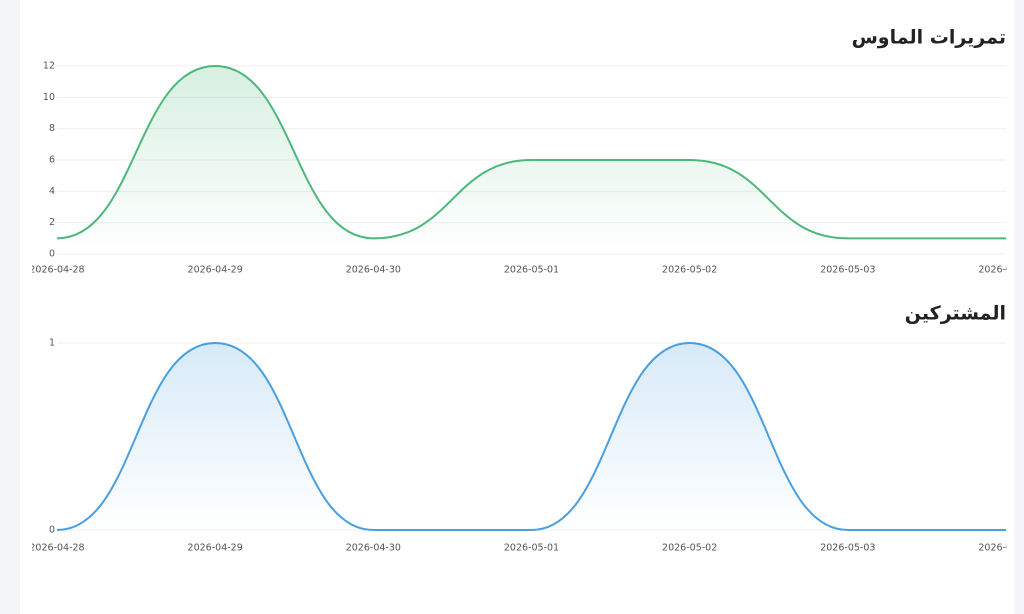 The image size is (1024, 614). Describe the element at coordinates (52, 128) in the screenshot. I see `y-tick-label: 8` at that location.